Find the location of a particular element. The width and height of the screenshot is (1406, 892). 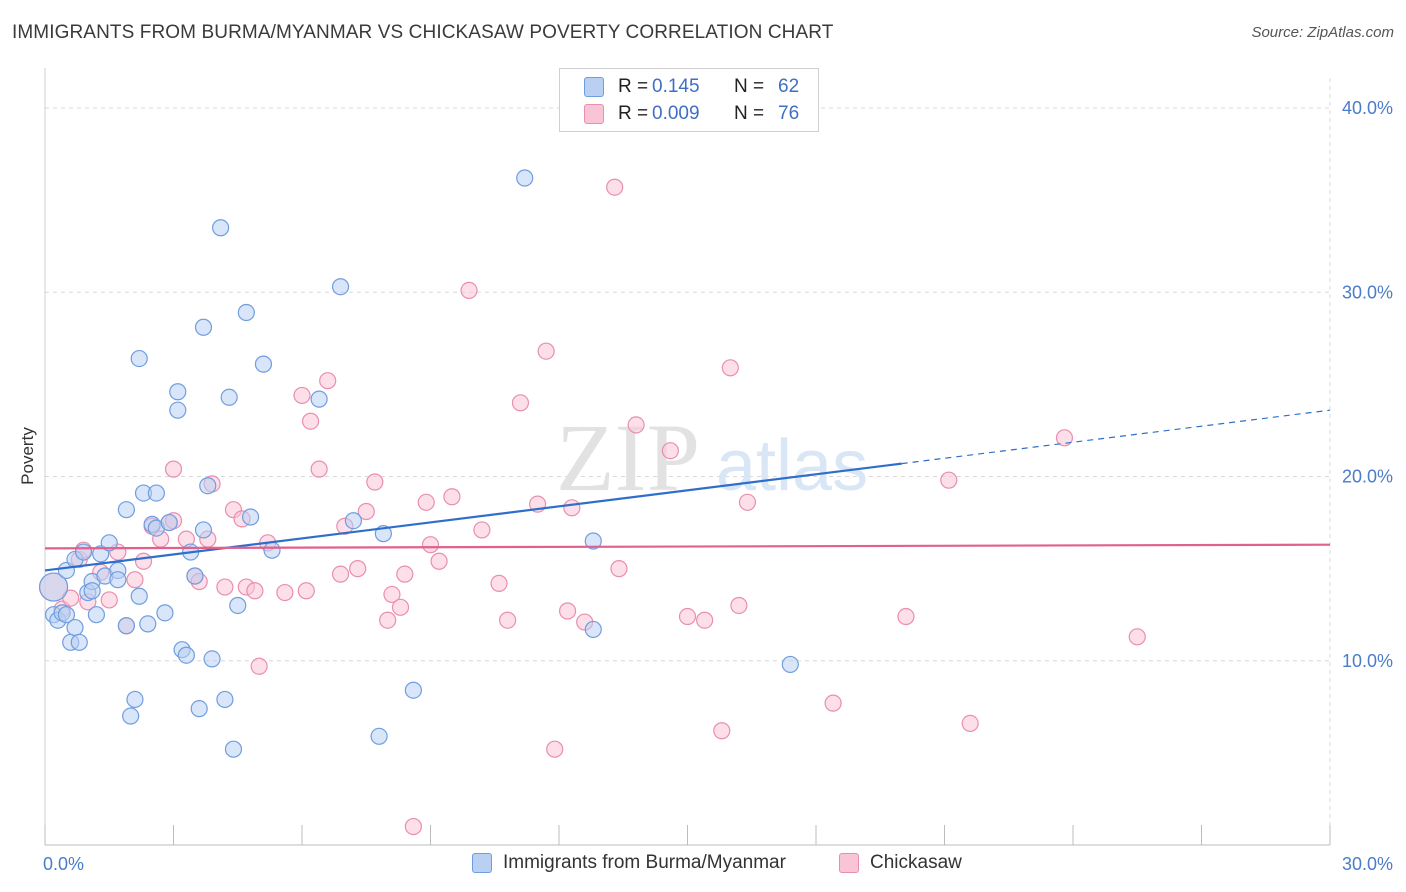

legend-item-burma: Immigrants from Burma/Myanmar is located at coordinates (629, 863).